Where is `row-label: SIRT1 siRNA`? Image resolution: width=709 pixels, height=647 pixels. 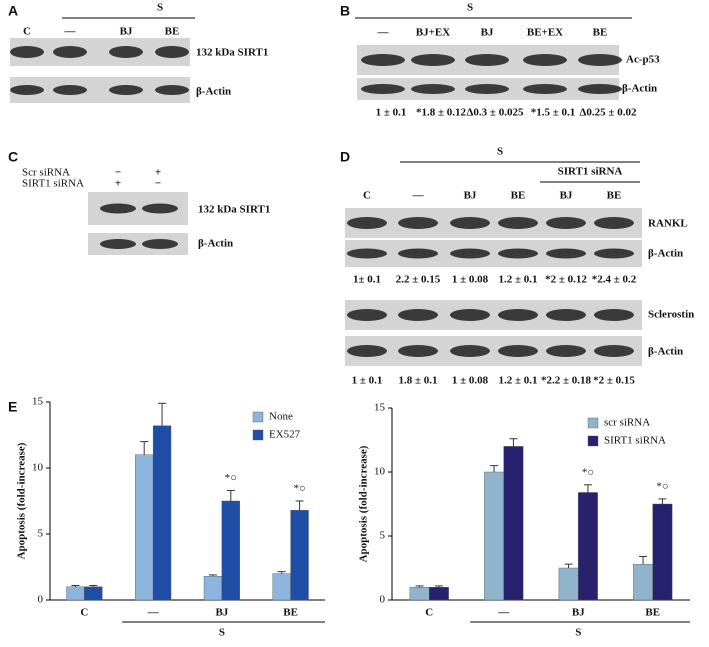 row-label: SIRT1 siRNA is located at coordinates (53, 184).